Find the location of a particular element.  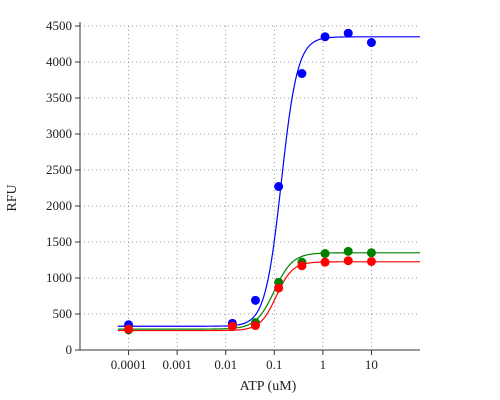

y-axis-title: RFU is located at coordinates (12, 197).